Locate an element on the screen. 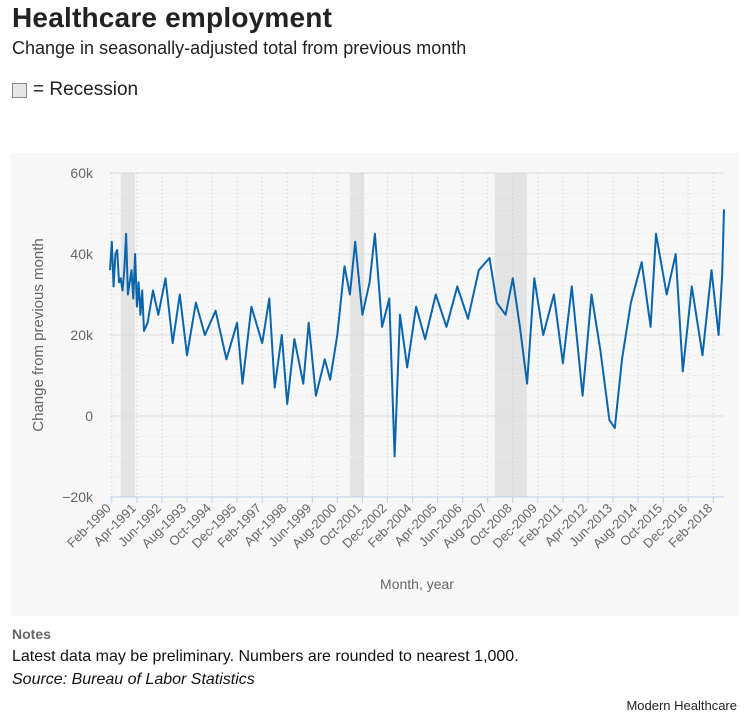  brand-label: Modern Healthcare is located at coordinates (681, 705).